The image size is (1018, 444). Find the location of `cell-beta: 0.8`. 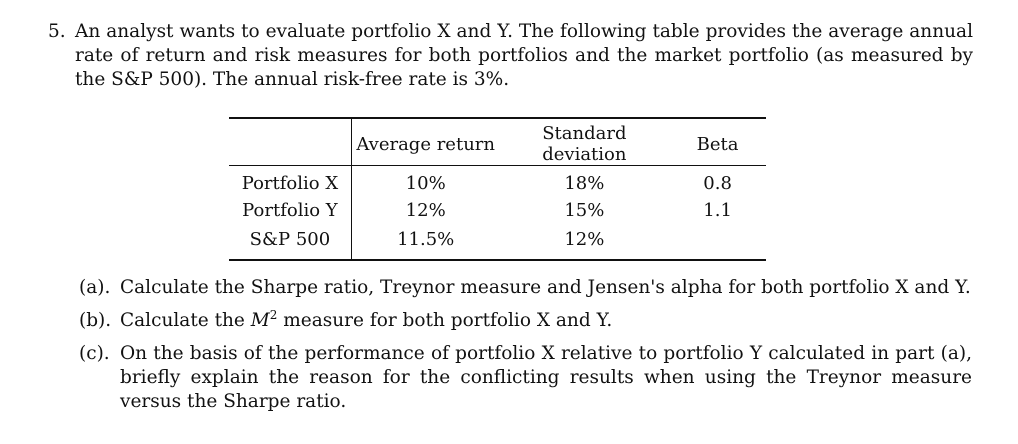

cell-beta: 0.8 is located at coordinates (717, 183).